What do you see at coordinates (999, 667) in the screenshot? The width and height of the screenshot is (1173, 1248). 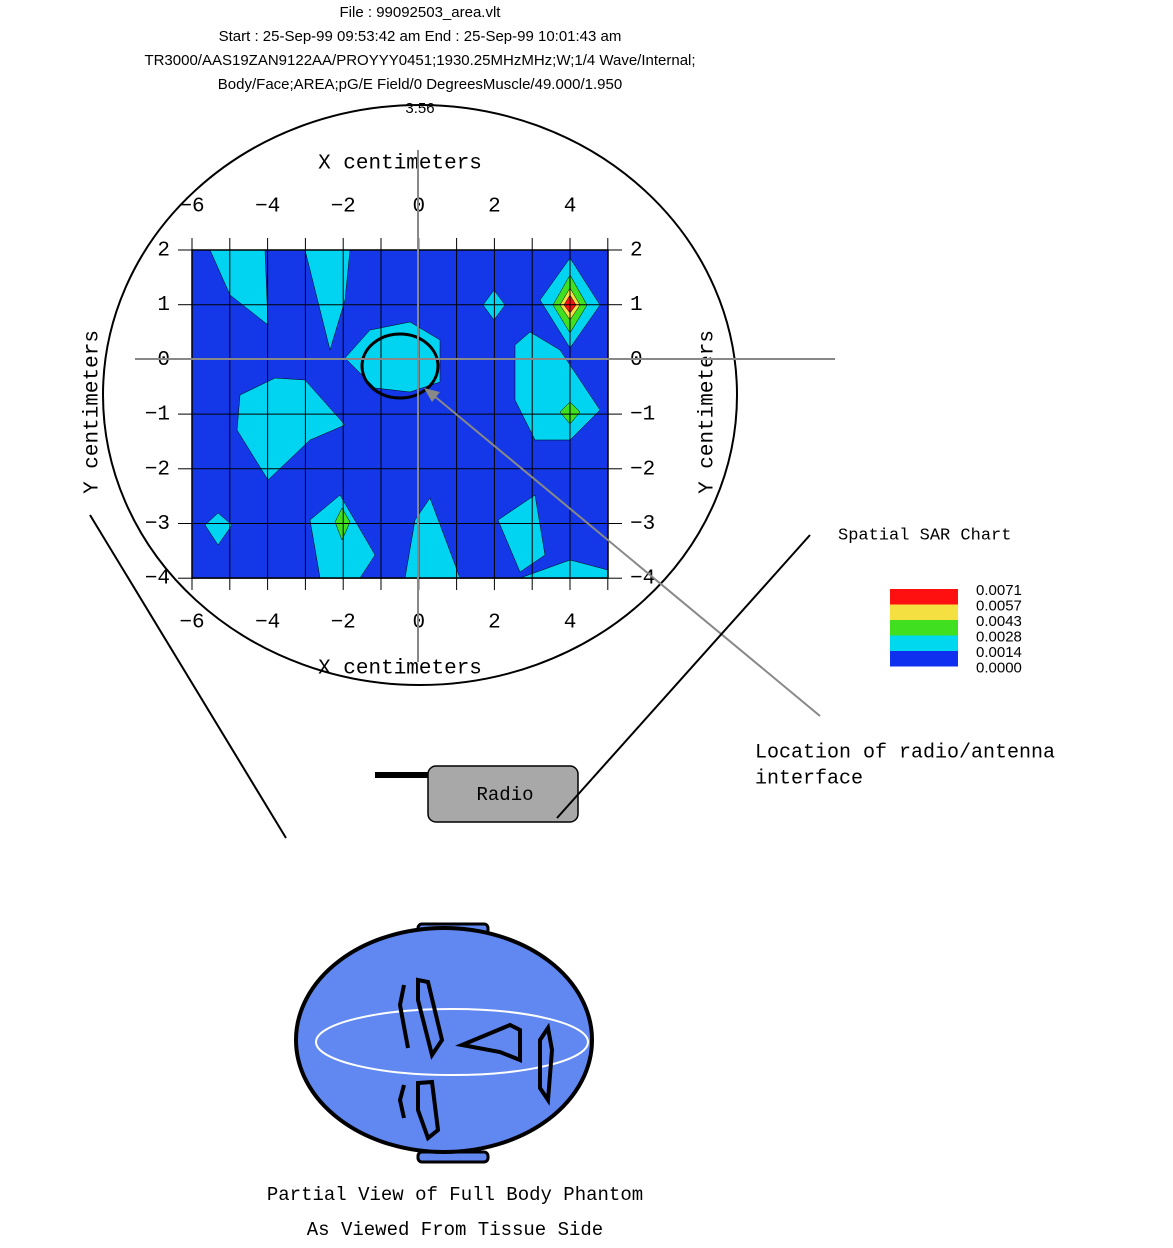 I see `legend-label: 0.0000` at bounding box center [999, 667].